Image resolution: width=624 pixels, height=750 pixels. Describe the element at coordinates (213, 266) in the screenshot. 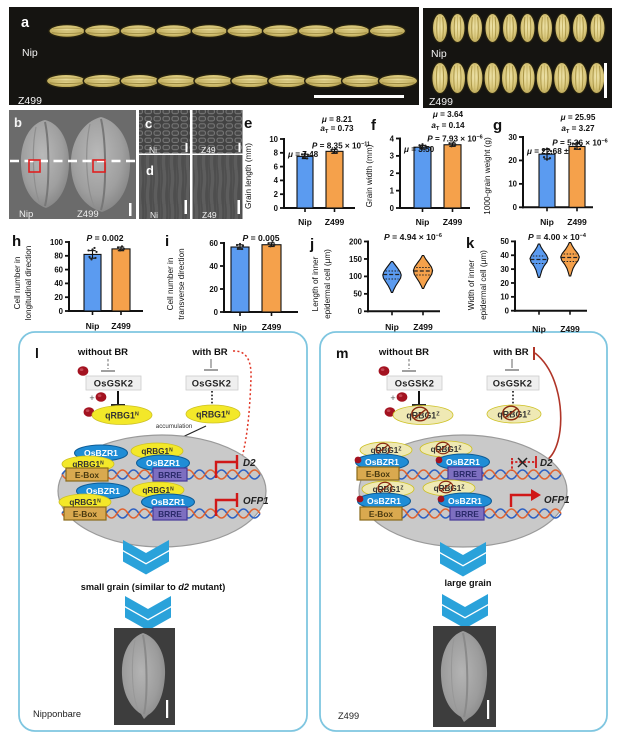

I see `svg-text: 40` at that location.